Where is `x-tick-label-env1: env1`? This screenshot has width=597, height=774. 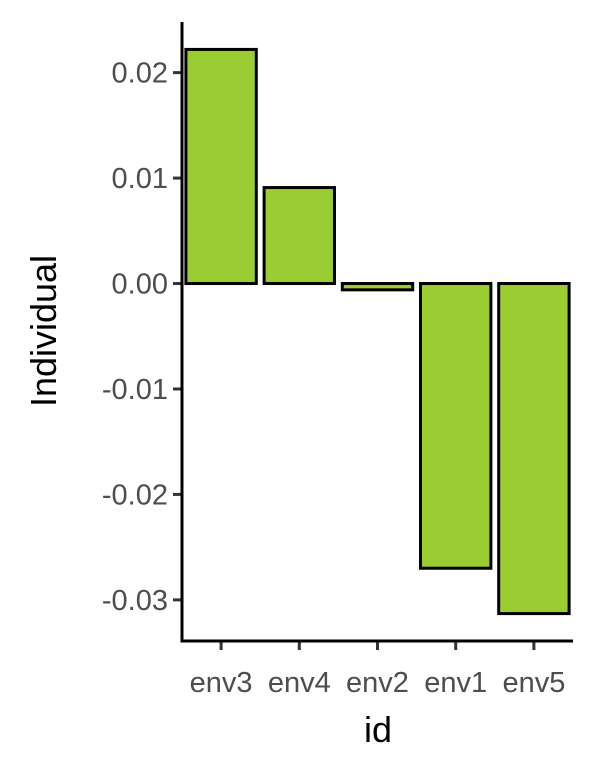 x-tick-label-env1: env1 is located at coordinates (455, 683).